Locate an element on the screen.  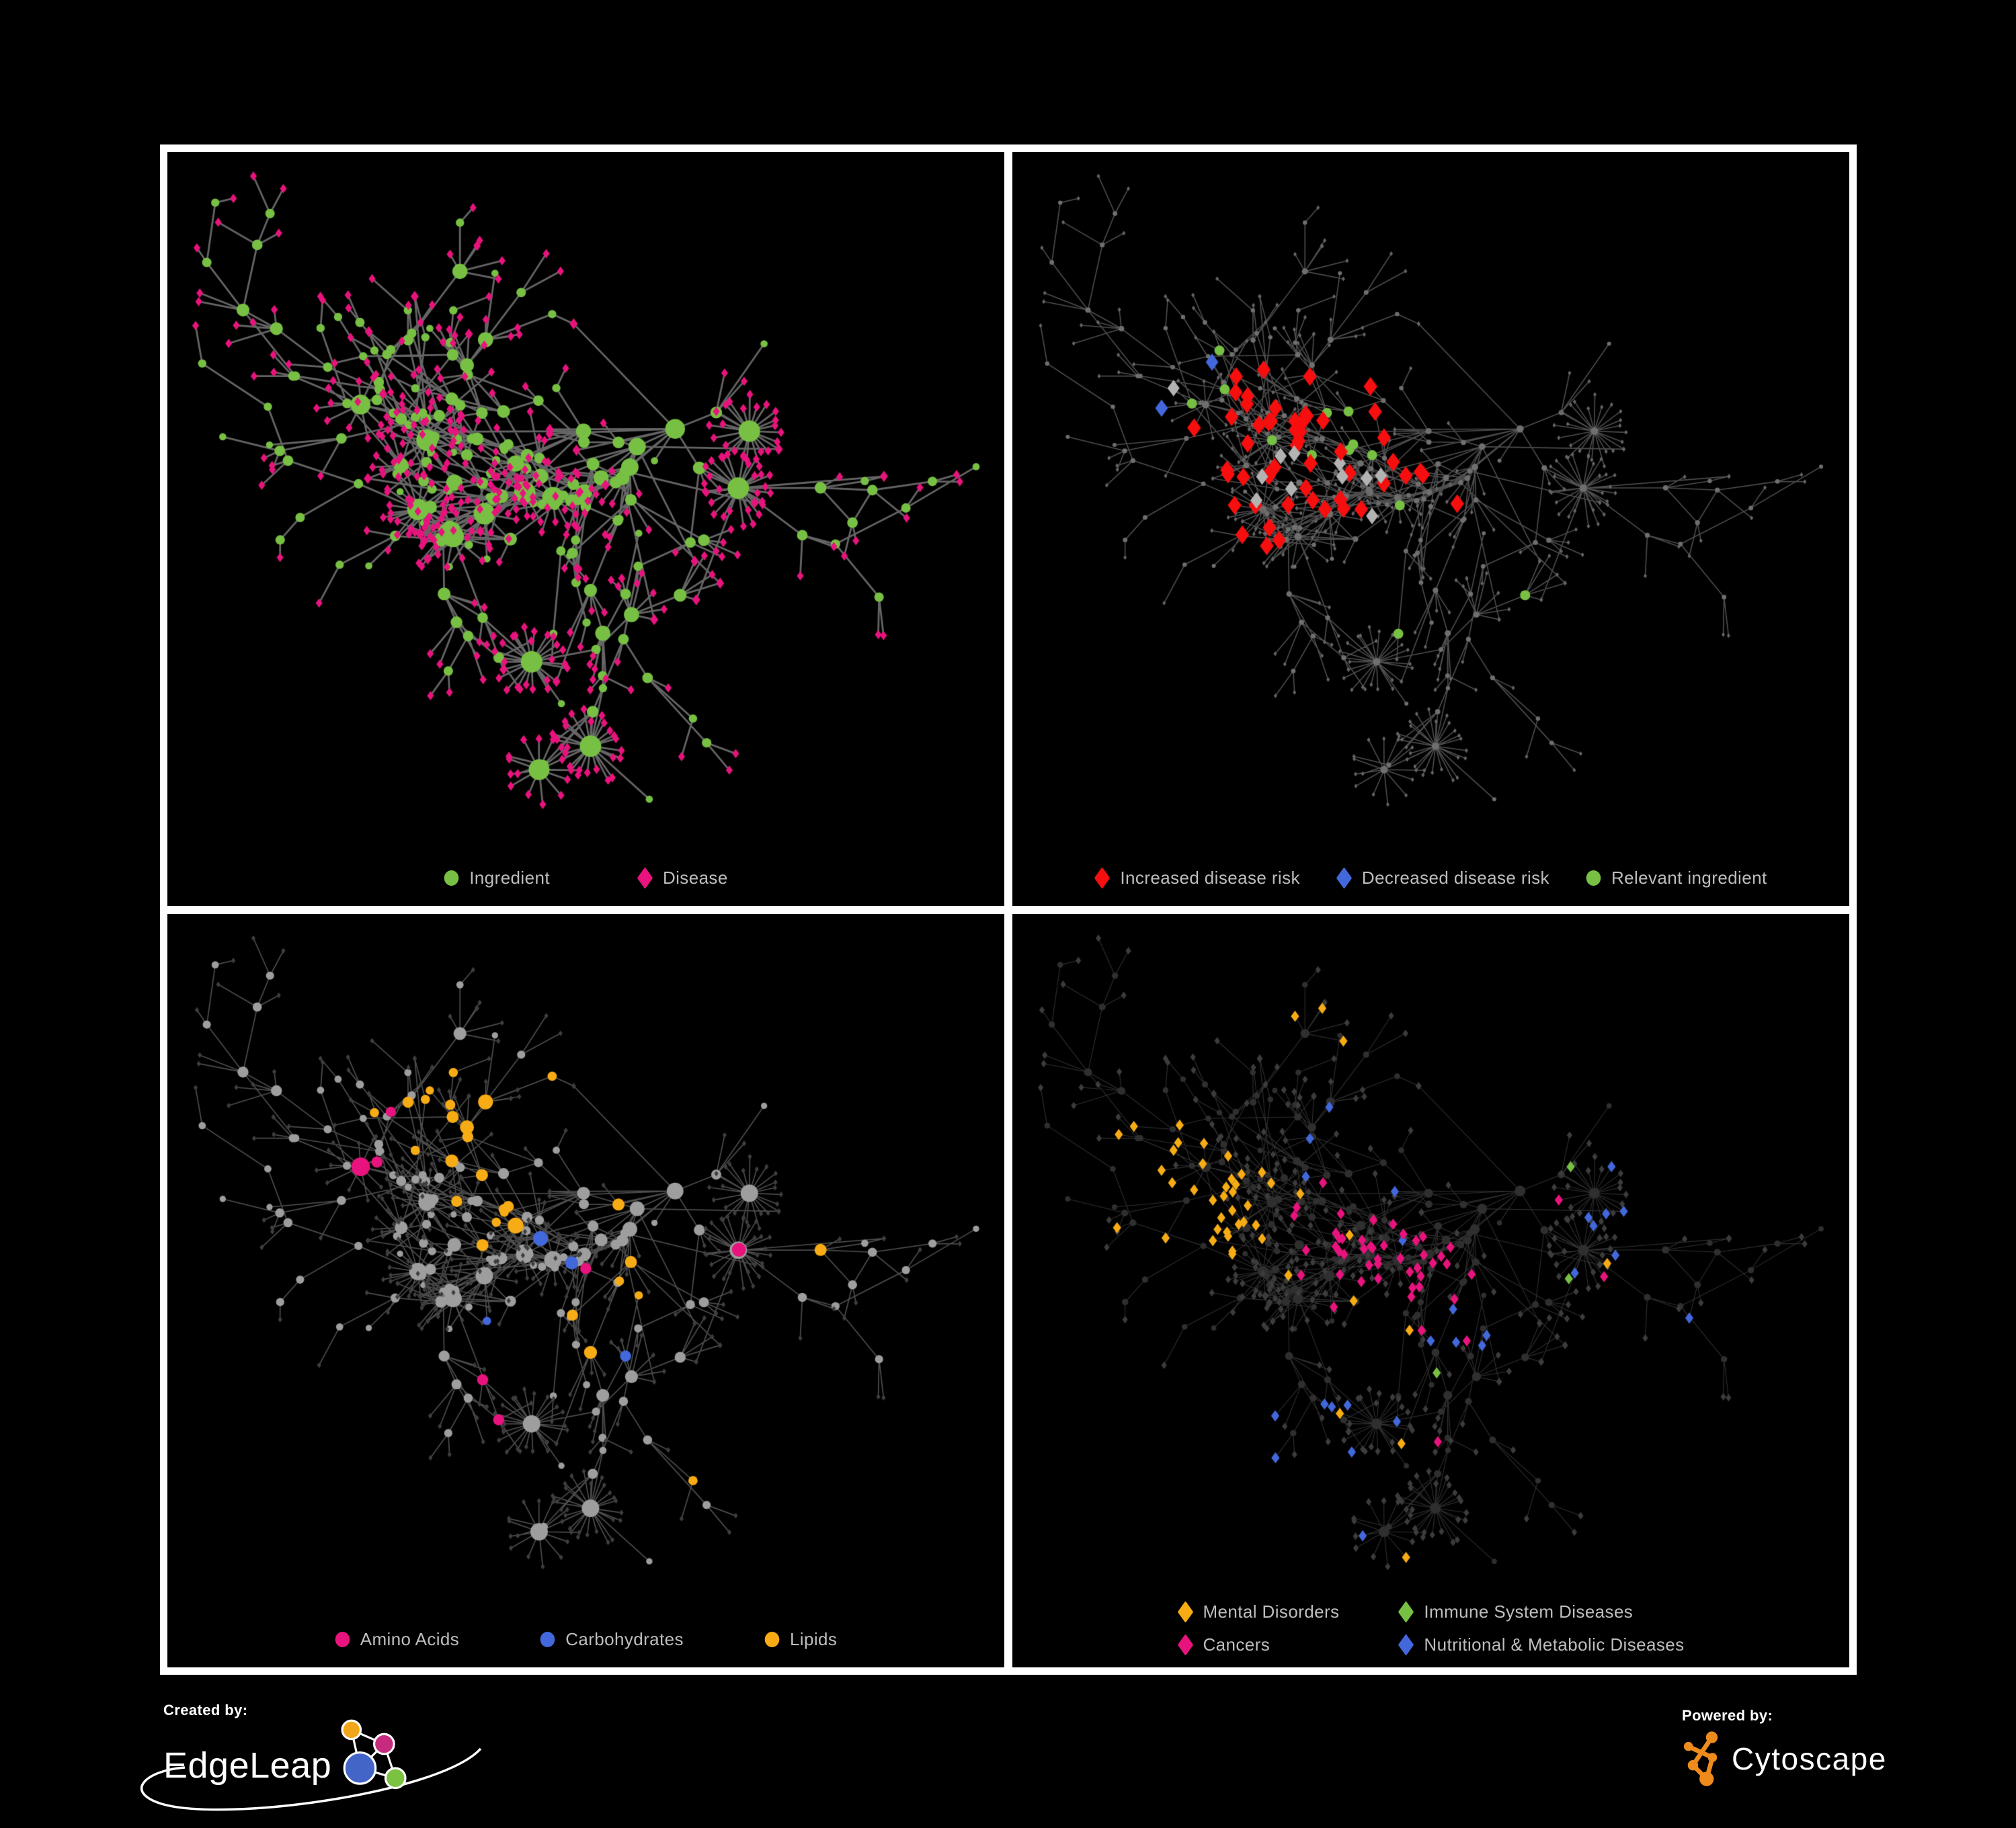
legend-label: Nutritional & Metabolic Diseases is located at coordinates (1554, 1644).